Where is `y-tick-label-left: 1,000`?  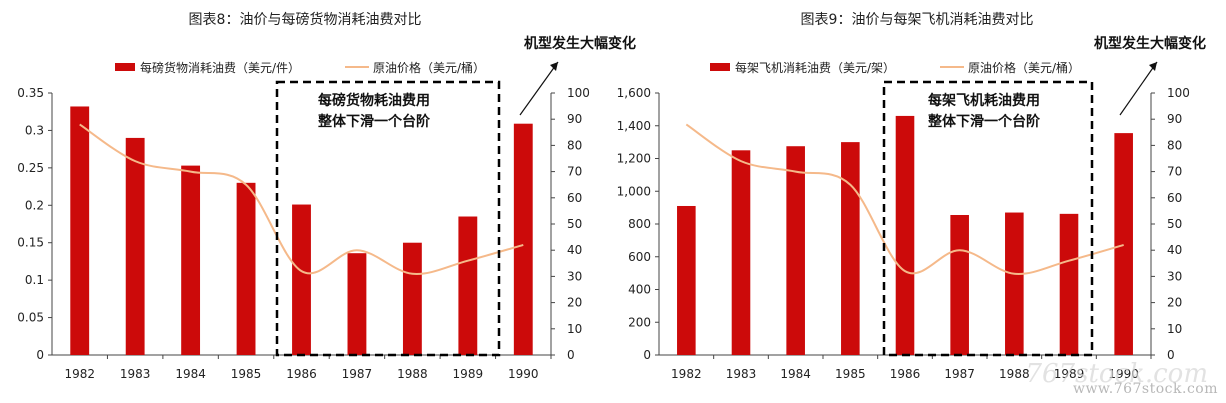 y-tick-label-left: 1,000 is located at coordinates (634, 191).